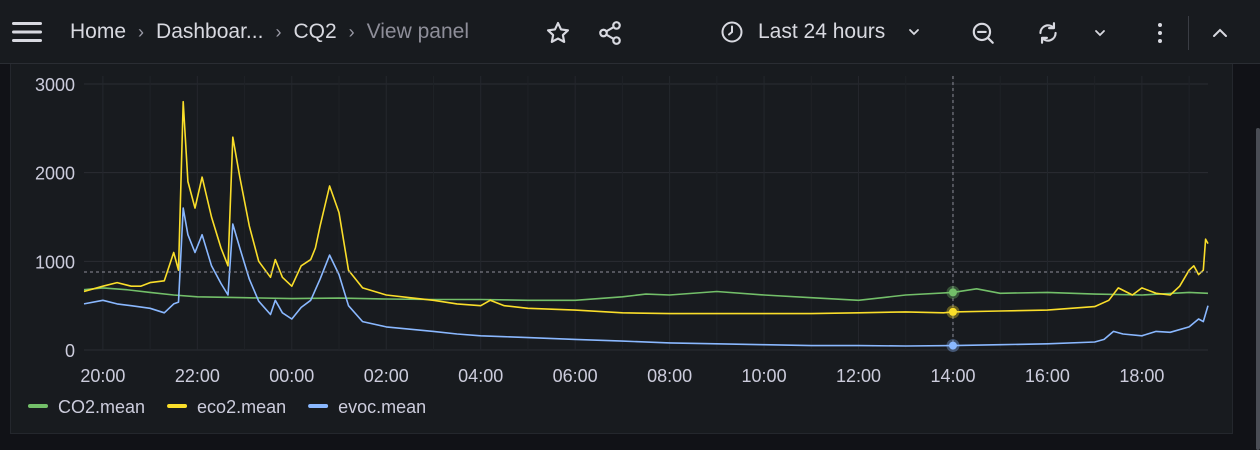 The width and height of the screenshot is (1260, 450). I want to click on time-range-label: Last 24 hours, so click(822, 31).